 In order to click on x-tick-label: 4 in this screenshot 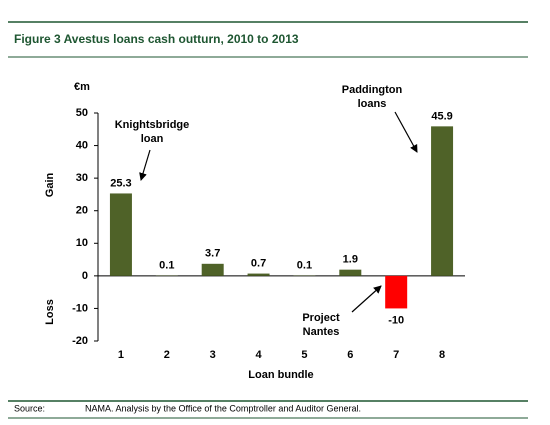, I will do `click(259, 355)`.